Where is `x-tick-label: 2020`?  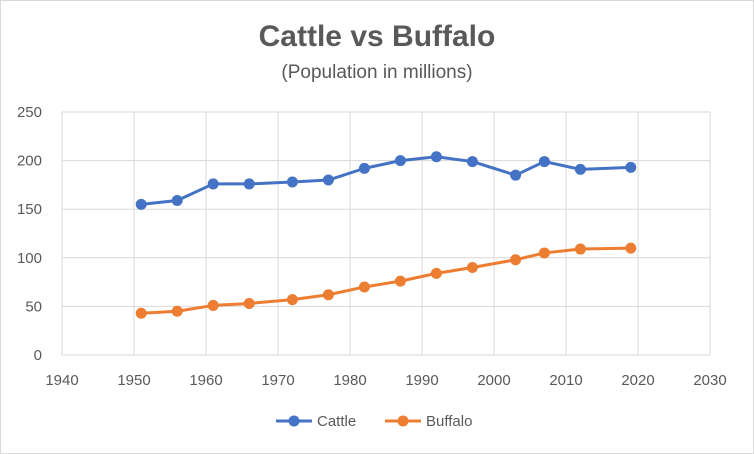
x-tick-label: 2020 is located at coordinates (637, 380).